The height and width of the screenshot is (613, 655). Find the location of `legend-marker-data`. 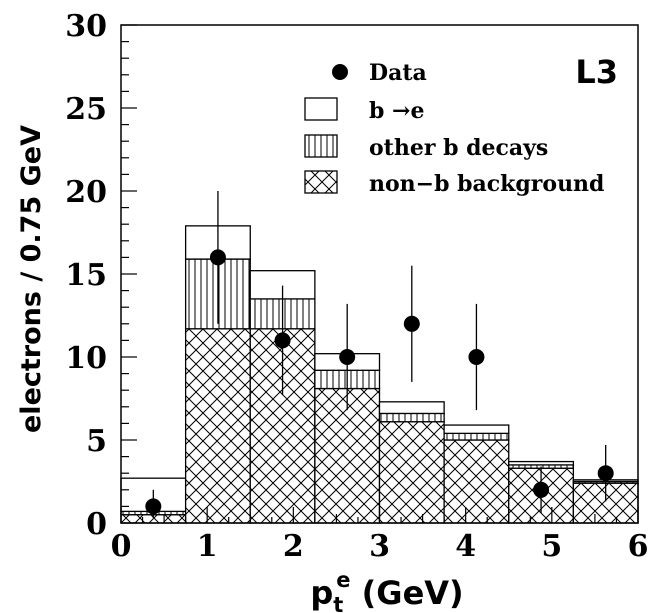

legend-marker-data is located at coordinates (340, 72).